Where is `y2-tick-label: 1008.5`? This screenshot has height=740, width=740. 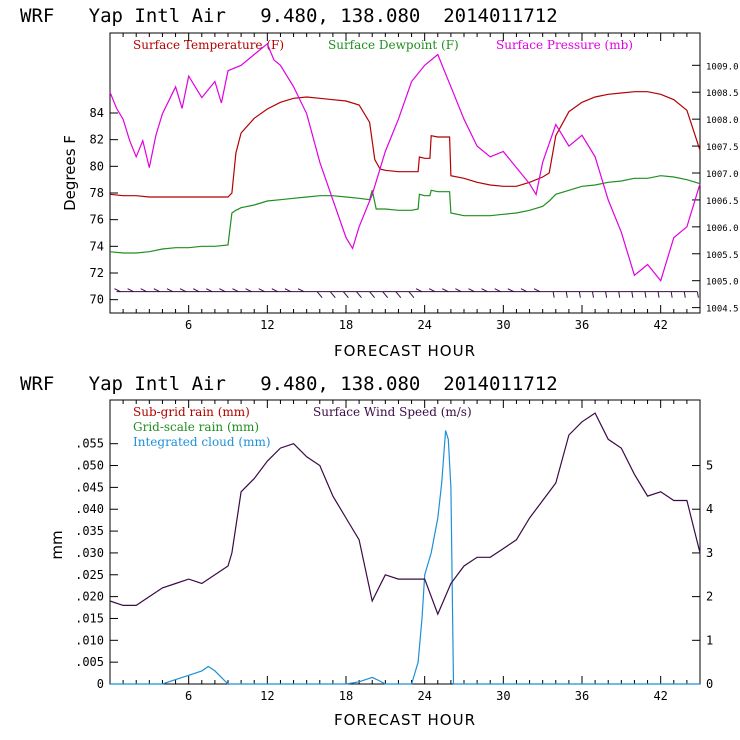 y2-tick-label: 1008.5 is located at coordinates (722, 94).